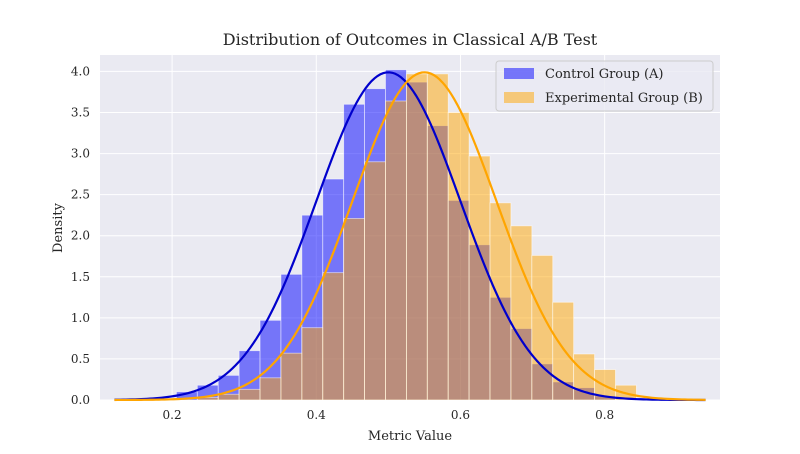  What do you see at coordinates (80, 71) in the screenshot?
I see `y-tick-label: 4.0` at bounding box center [80, 71].